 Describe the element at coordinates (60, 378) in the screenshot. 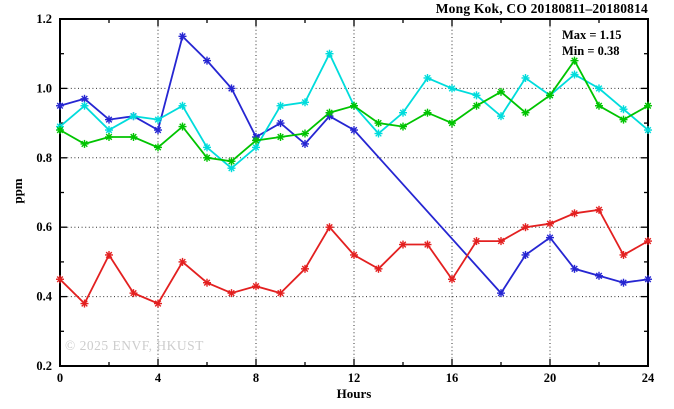

I see `svg-text: 0` at that location.